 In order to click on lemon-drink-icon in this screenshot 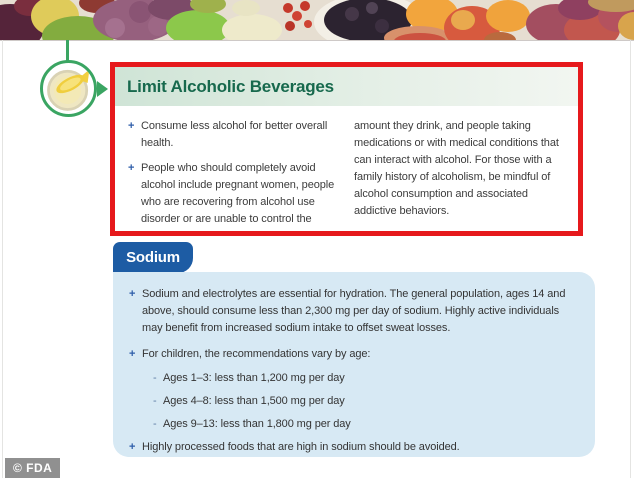, I will do `click(68, 88)`.